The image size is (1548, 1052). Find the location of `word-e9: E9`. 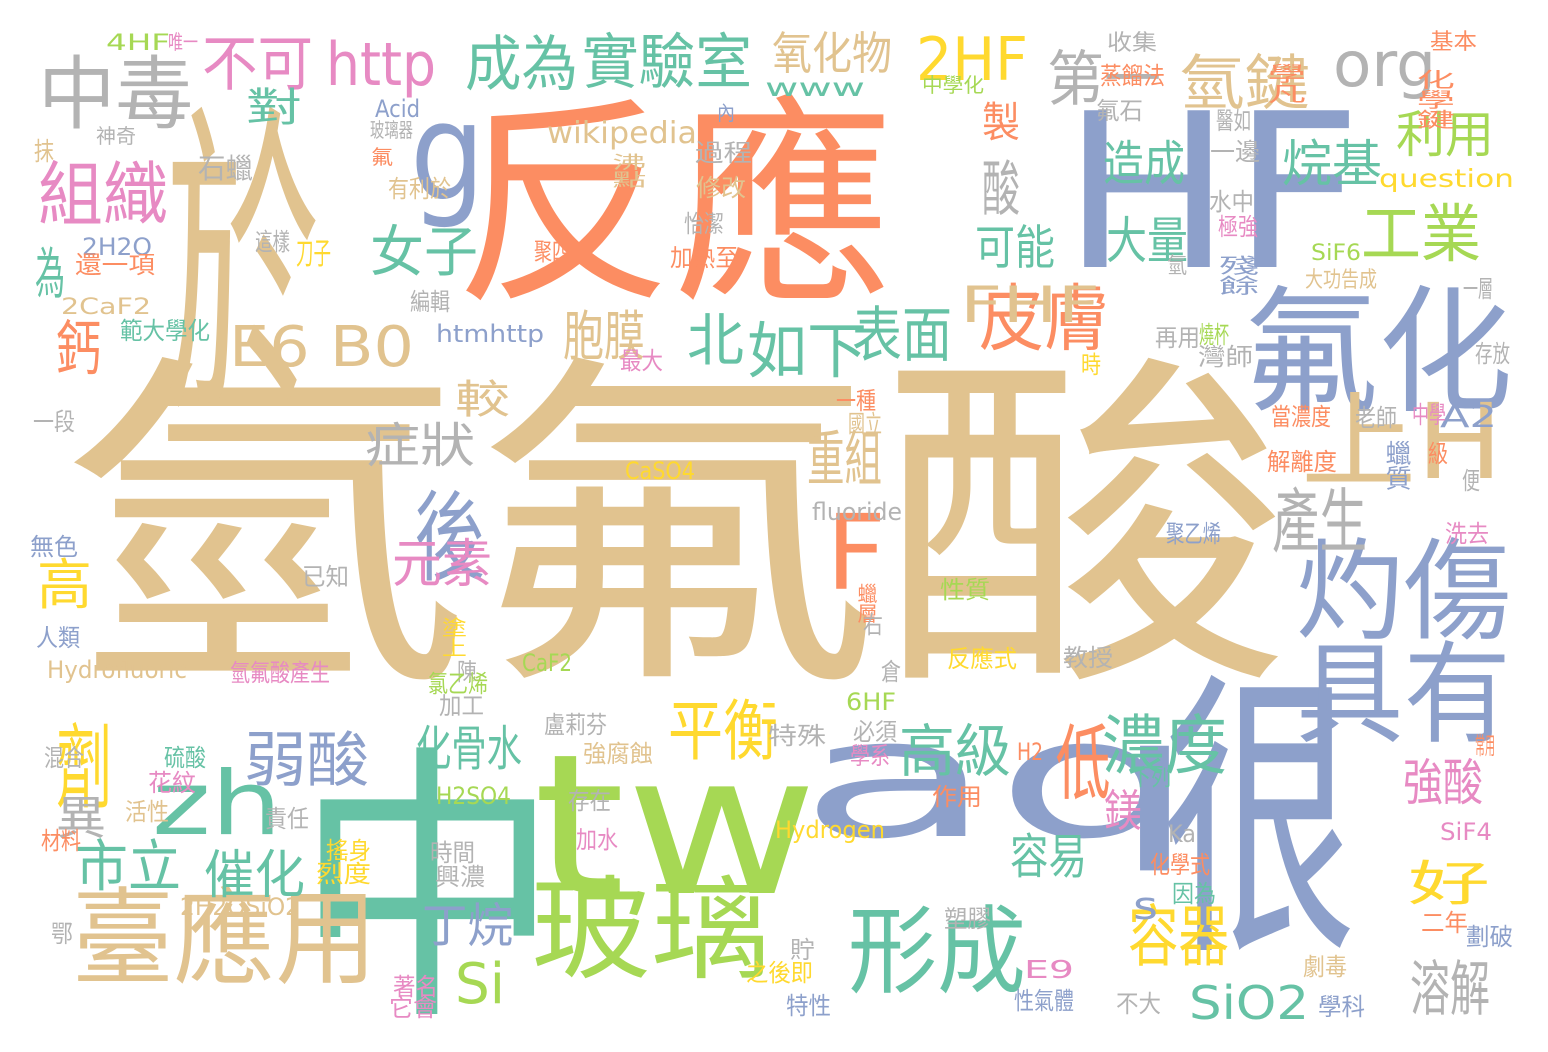

word-e9: E9 is located at coordinates (1049, 969).